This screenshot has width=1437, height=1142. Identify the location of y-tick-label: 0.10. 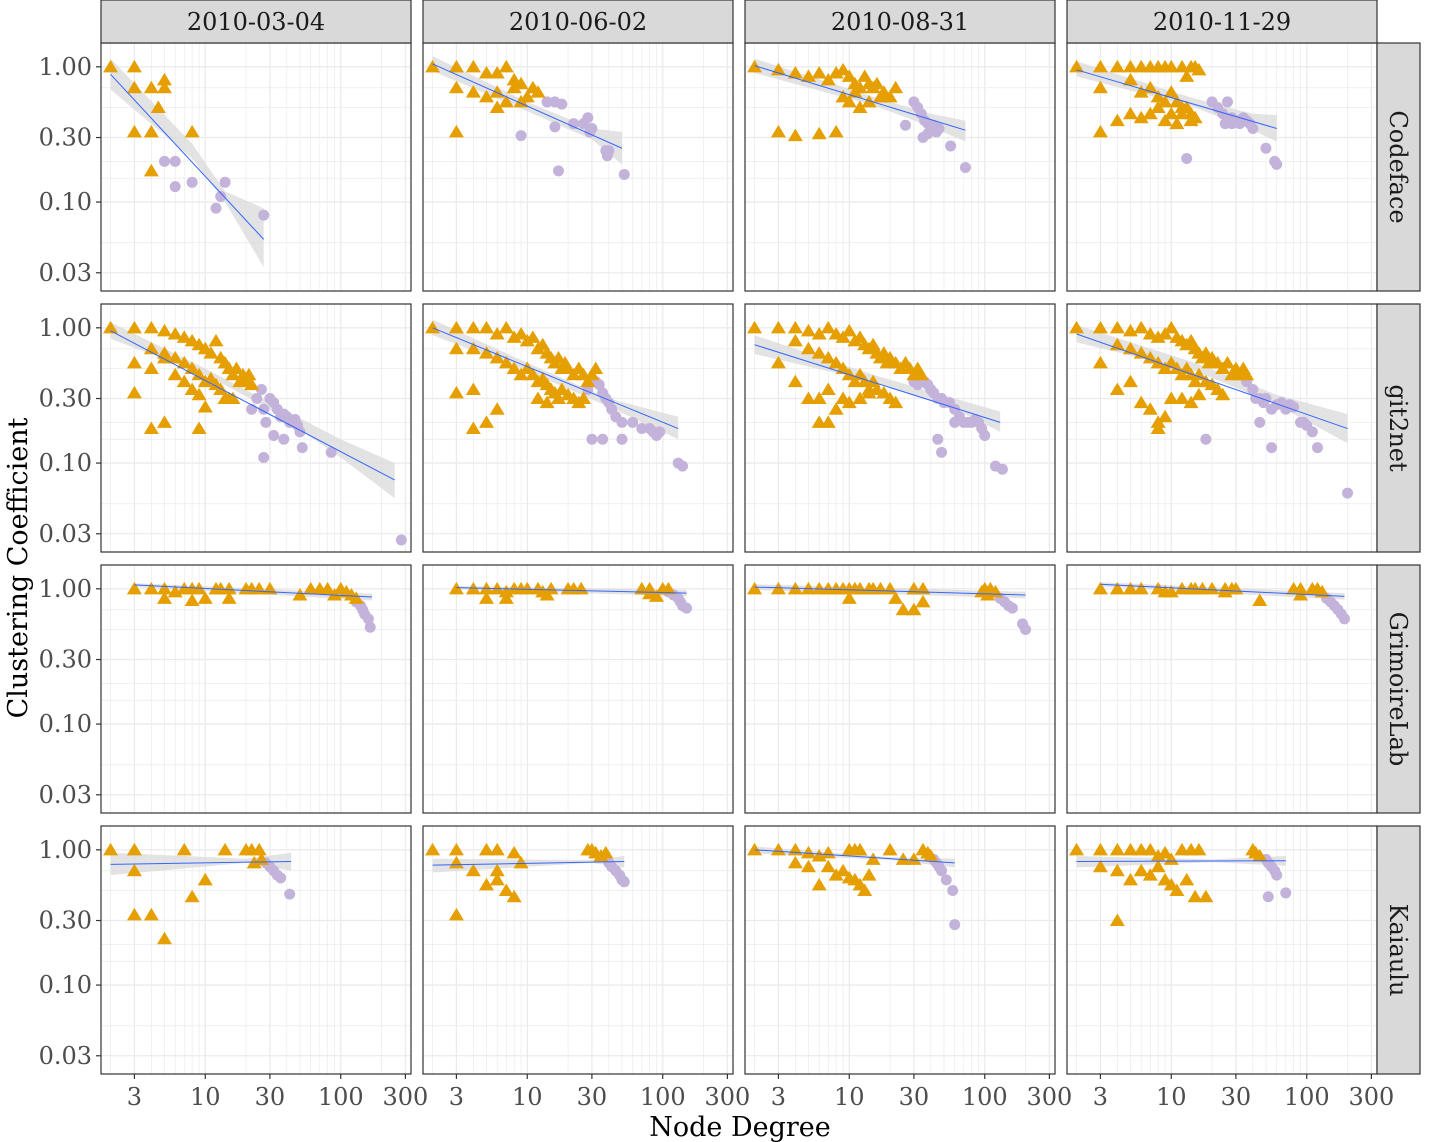
(65, 724).